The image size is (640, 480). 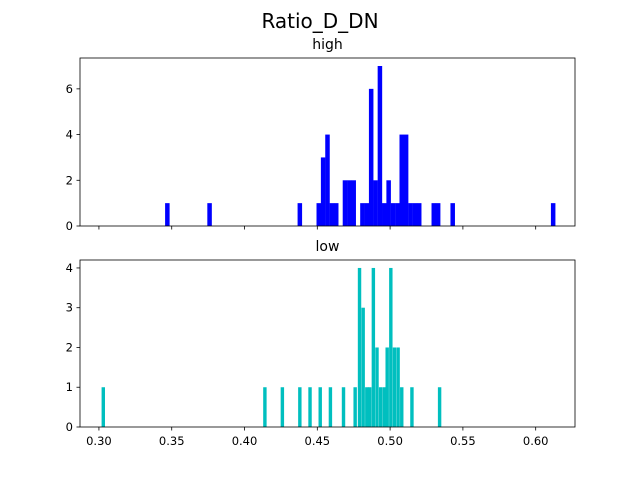 What do you see at coordinates (99, 441) in the screenshot?
I see `x-tick-label-low-0: 0.30` at bounding box center [99, 441].